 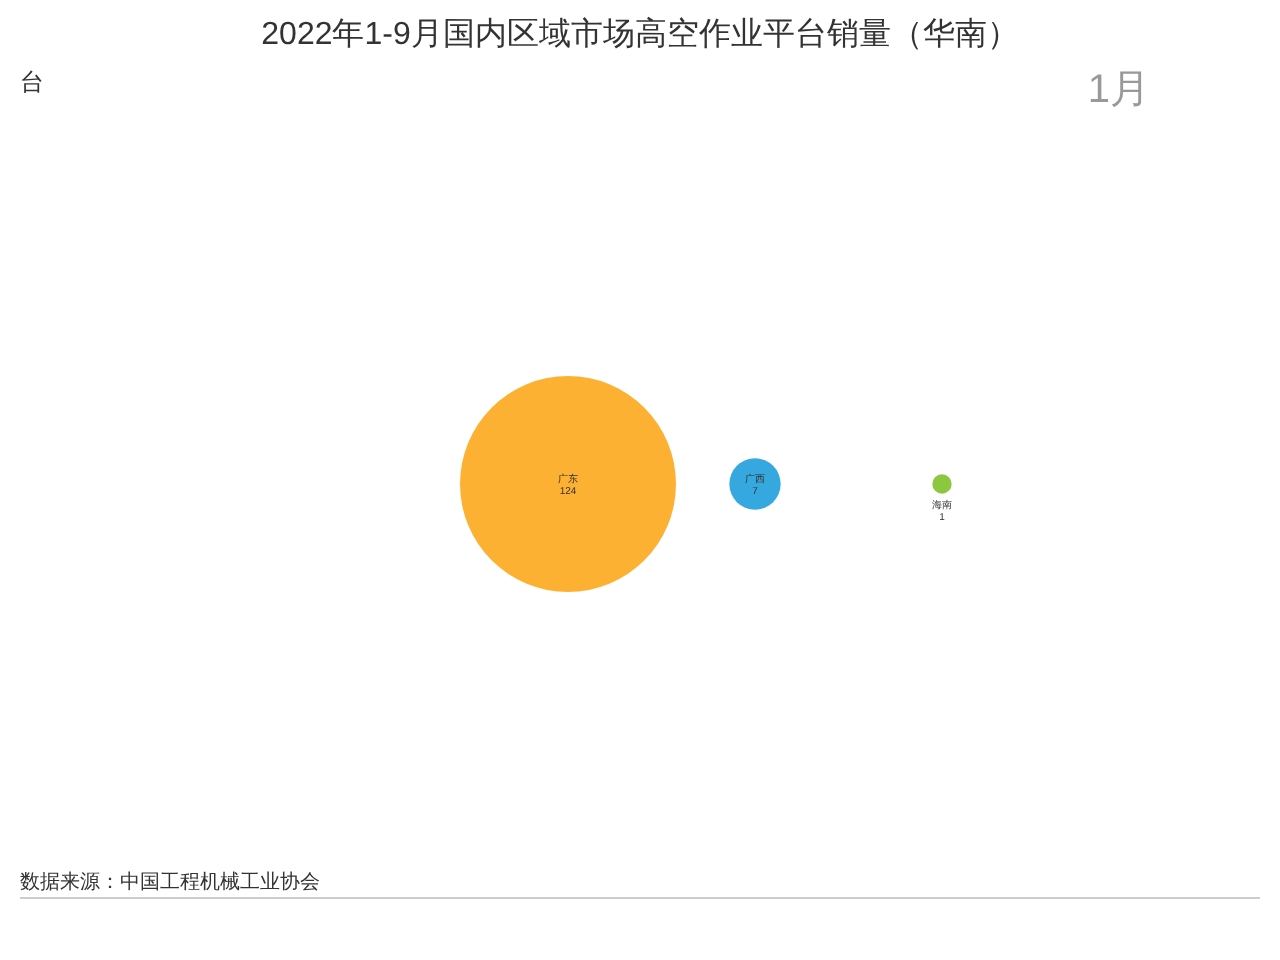 I want to click on text: 2022年1-9月国内区域市场高空作业平台销量（华南）, so click(x=640, y=34).